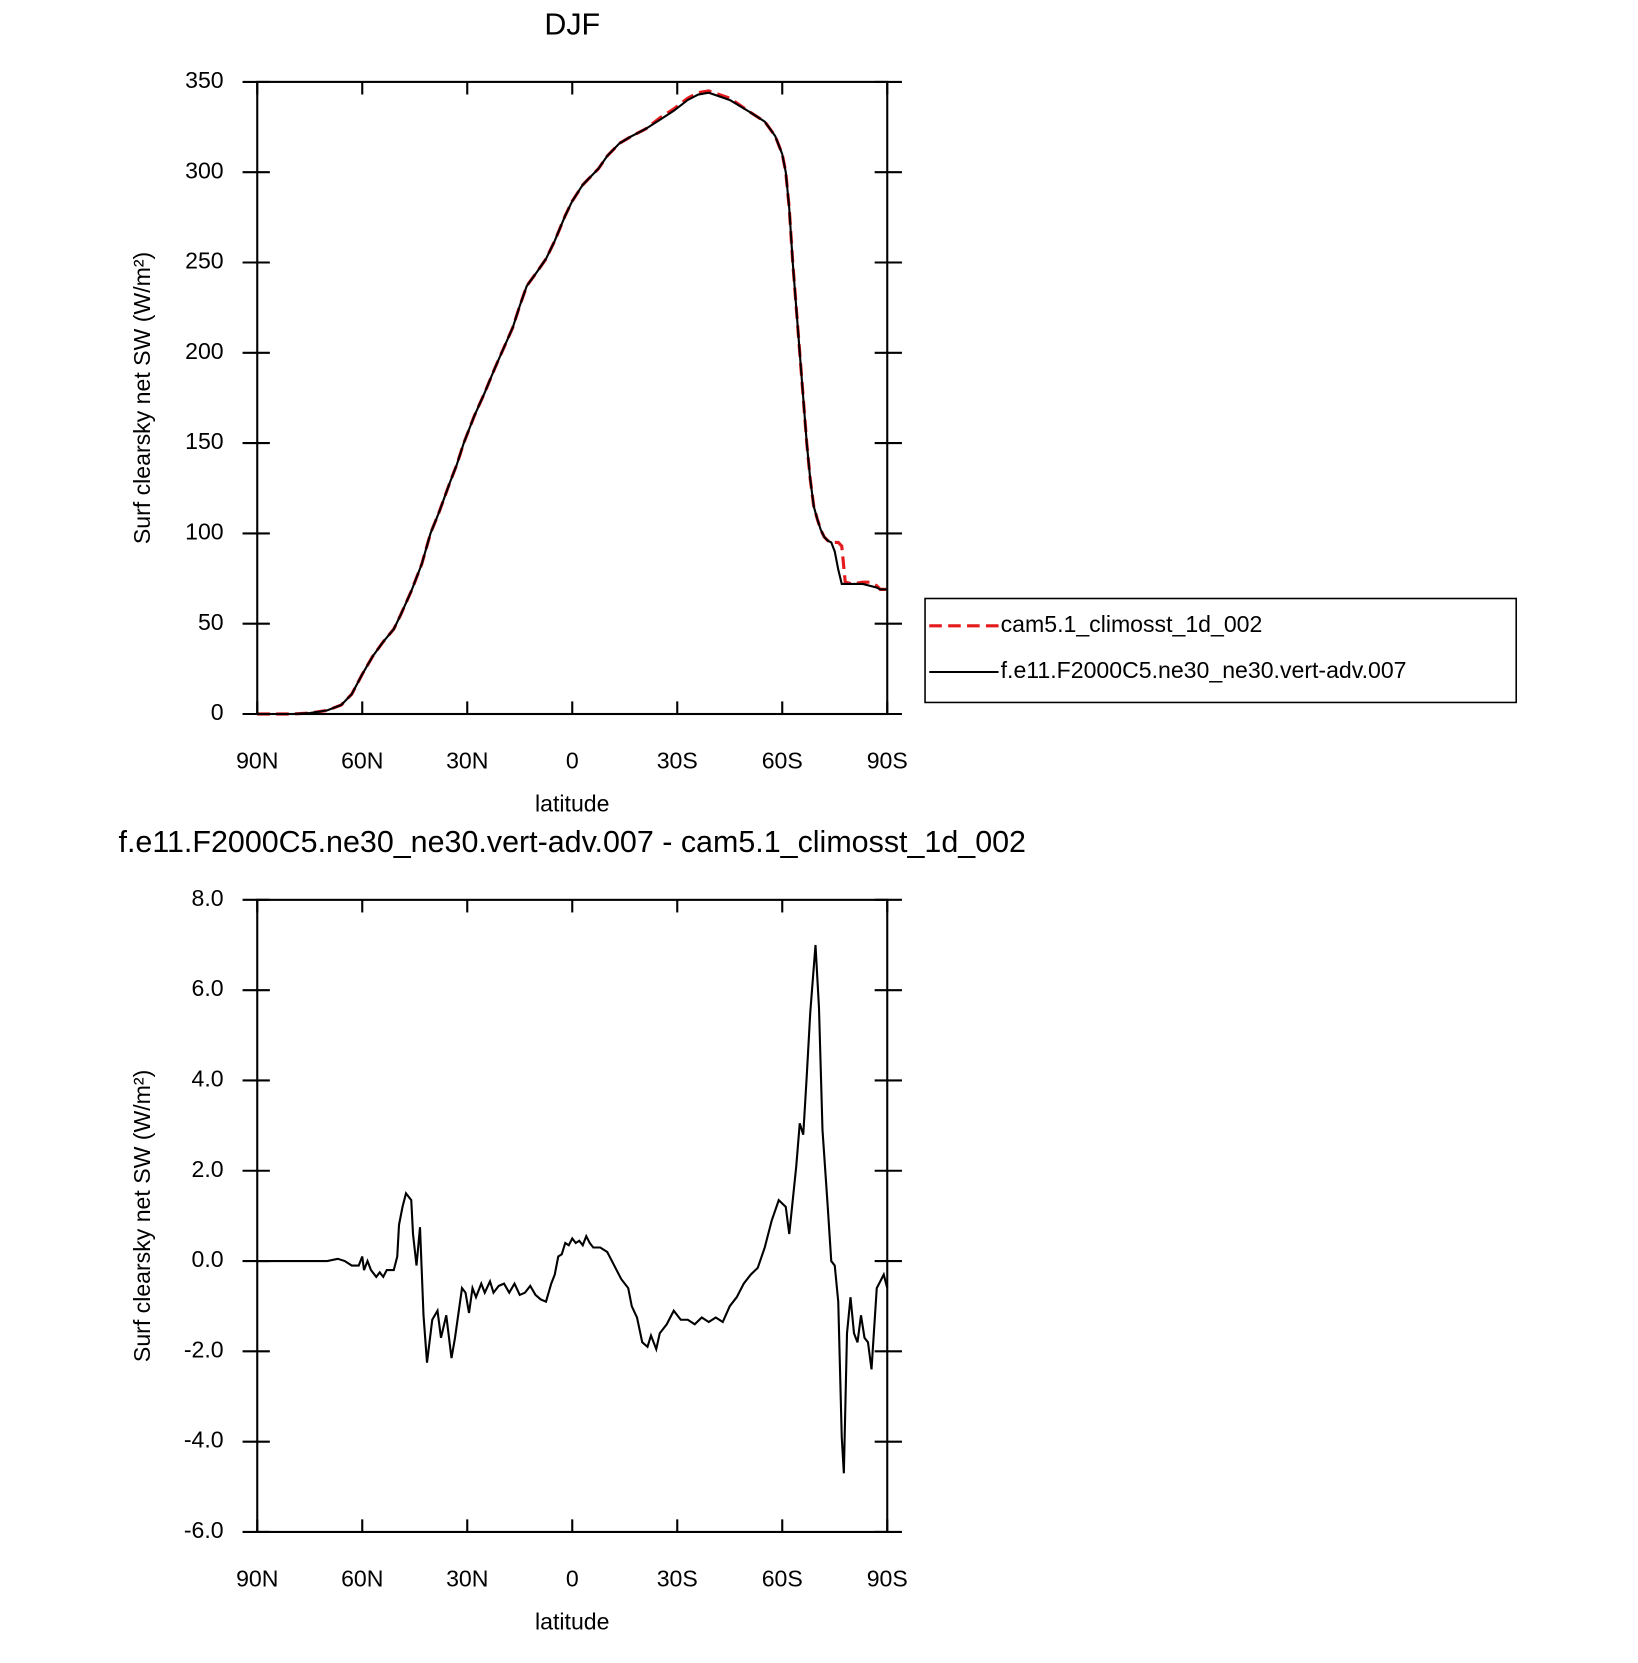 This screenshot has width=1638, height=1663. Describe the element at coordinates (204, 170) in the screenshot. I see `y-tick-label: 300` at that location.